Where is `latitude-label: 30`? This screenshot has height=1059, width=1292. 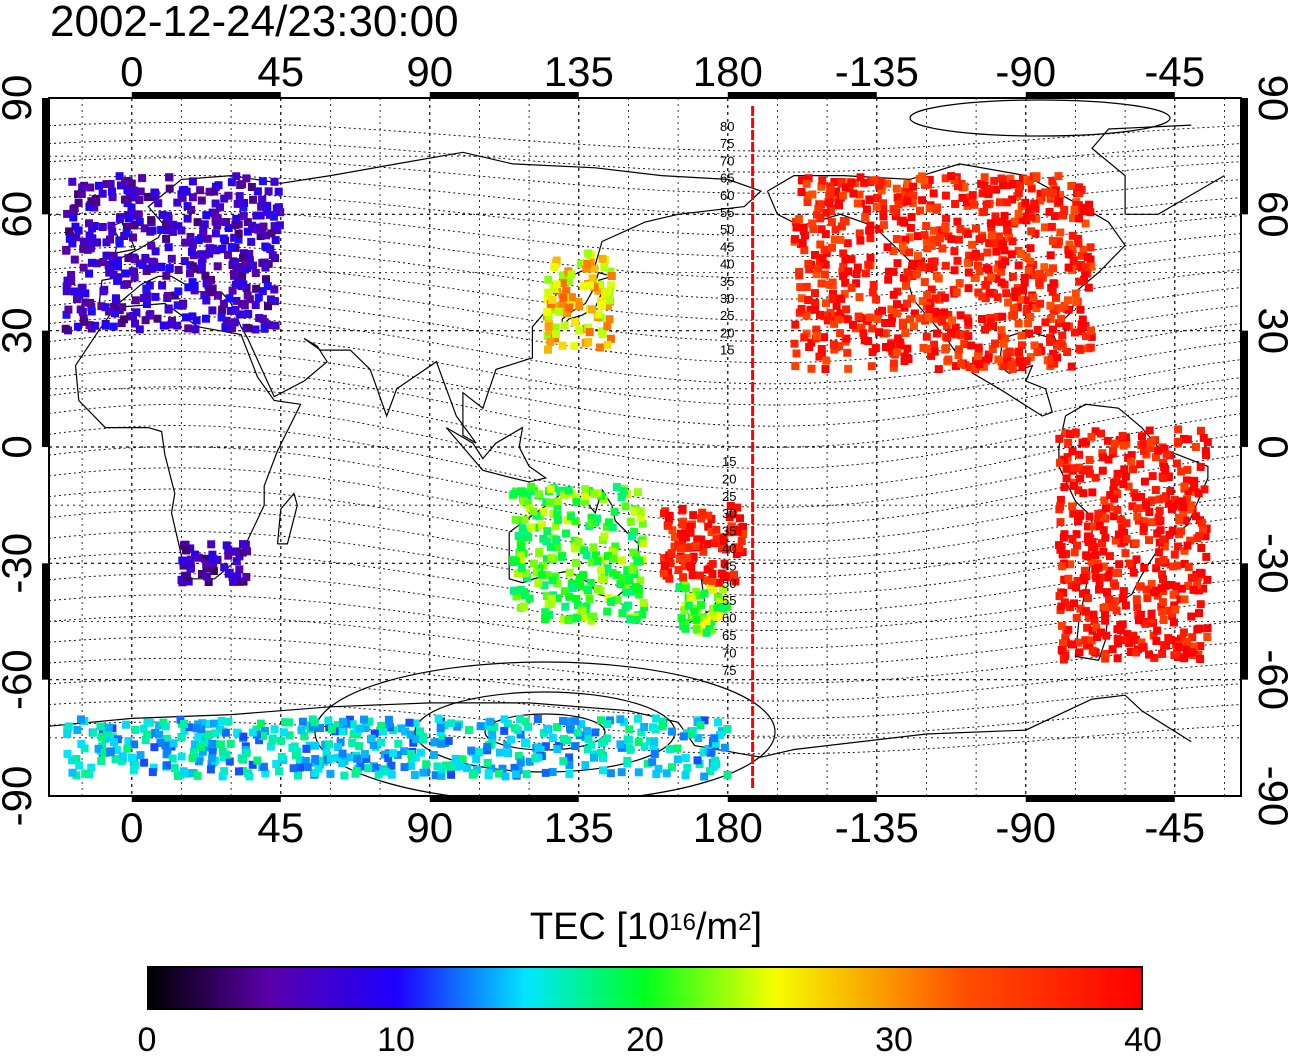
latitude-label: 30 is located at coordinates (20, 330).